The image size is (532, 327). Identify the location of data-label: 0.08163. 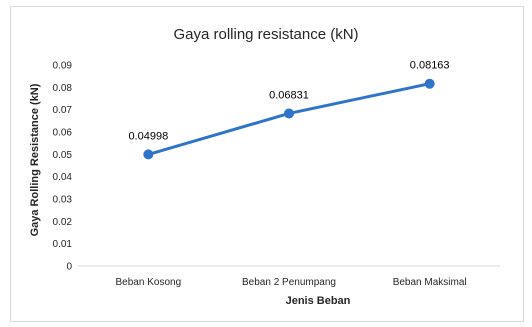
(430, 66).